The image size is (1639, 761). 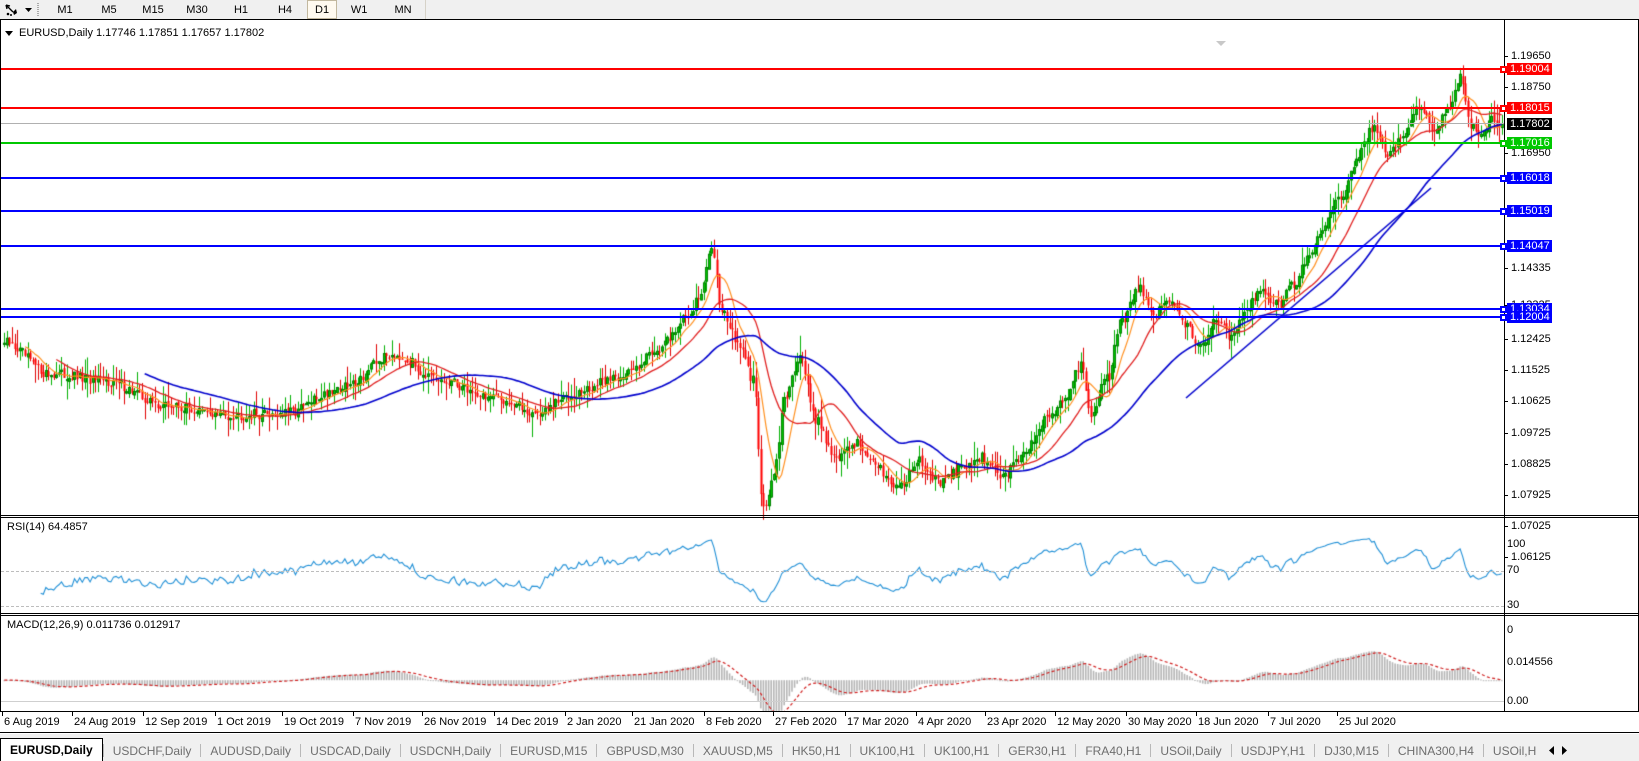 What do you see at coordinates (1529, 317) in the screenshot?
I see `level-price-label: 1.12004` at bounding box center [1529, 317].